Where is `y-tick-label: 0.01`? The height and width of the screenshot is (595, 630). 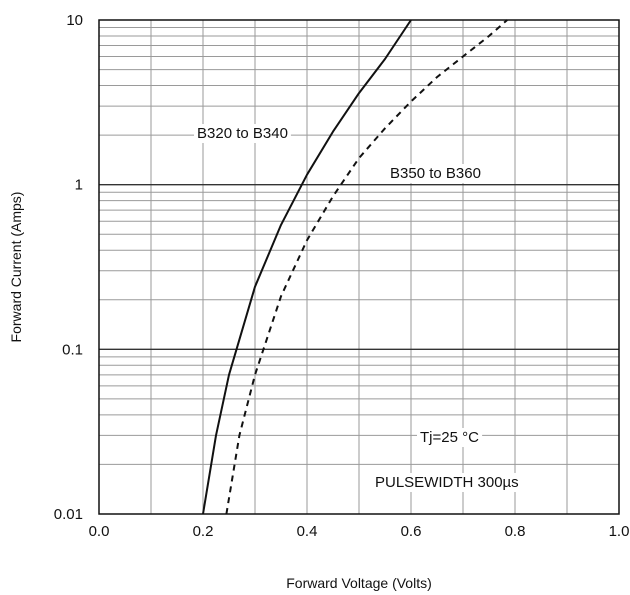
y-tick-label: 0.01 is located at coordinates (68, 514).